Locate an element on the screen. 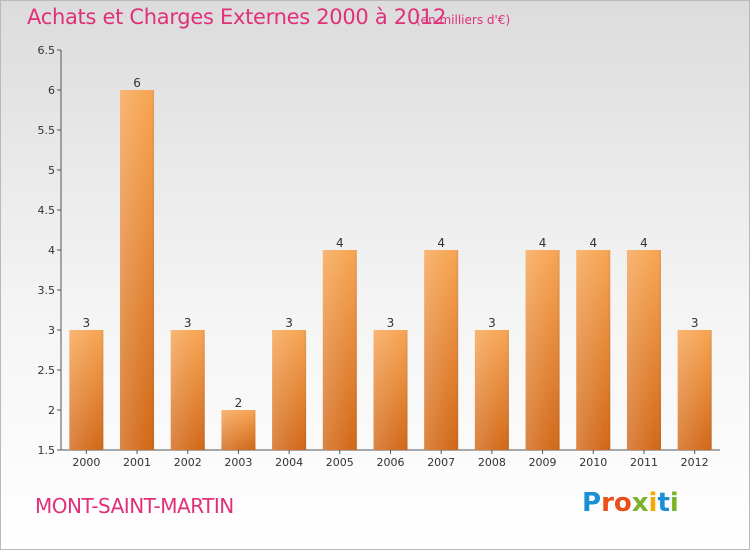 The width and height of the screenshot is (750, 550). town-name: MONT-SAINT-MARTIN is located at coordinates (134, 506).